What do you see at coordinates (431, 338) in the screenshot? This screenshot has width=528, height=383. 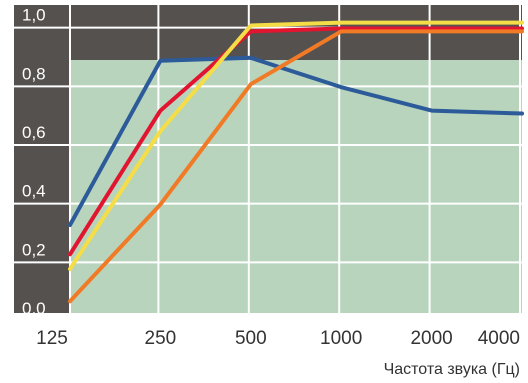 I see `x-tick-label: 2000` at bounding box center [431, 338].